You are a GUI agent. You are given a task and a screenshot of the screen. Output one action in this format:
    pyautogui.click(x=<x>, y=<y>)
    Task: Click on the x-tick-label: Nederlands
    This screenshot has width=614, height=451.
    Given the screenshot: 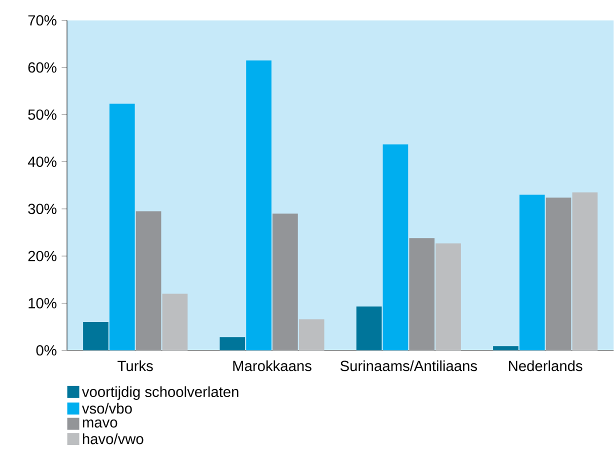 What is the action you would take?
    pyautogui.click(x=545, y=366)
    